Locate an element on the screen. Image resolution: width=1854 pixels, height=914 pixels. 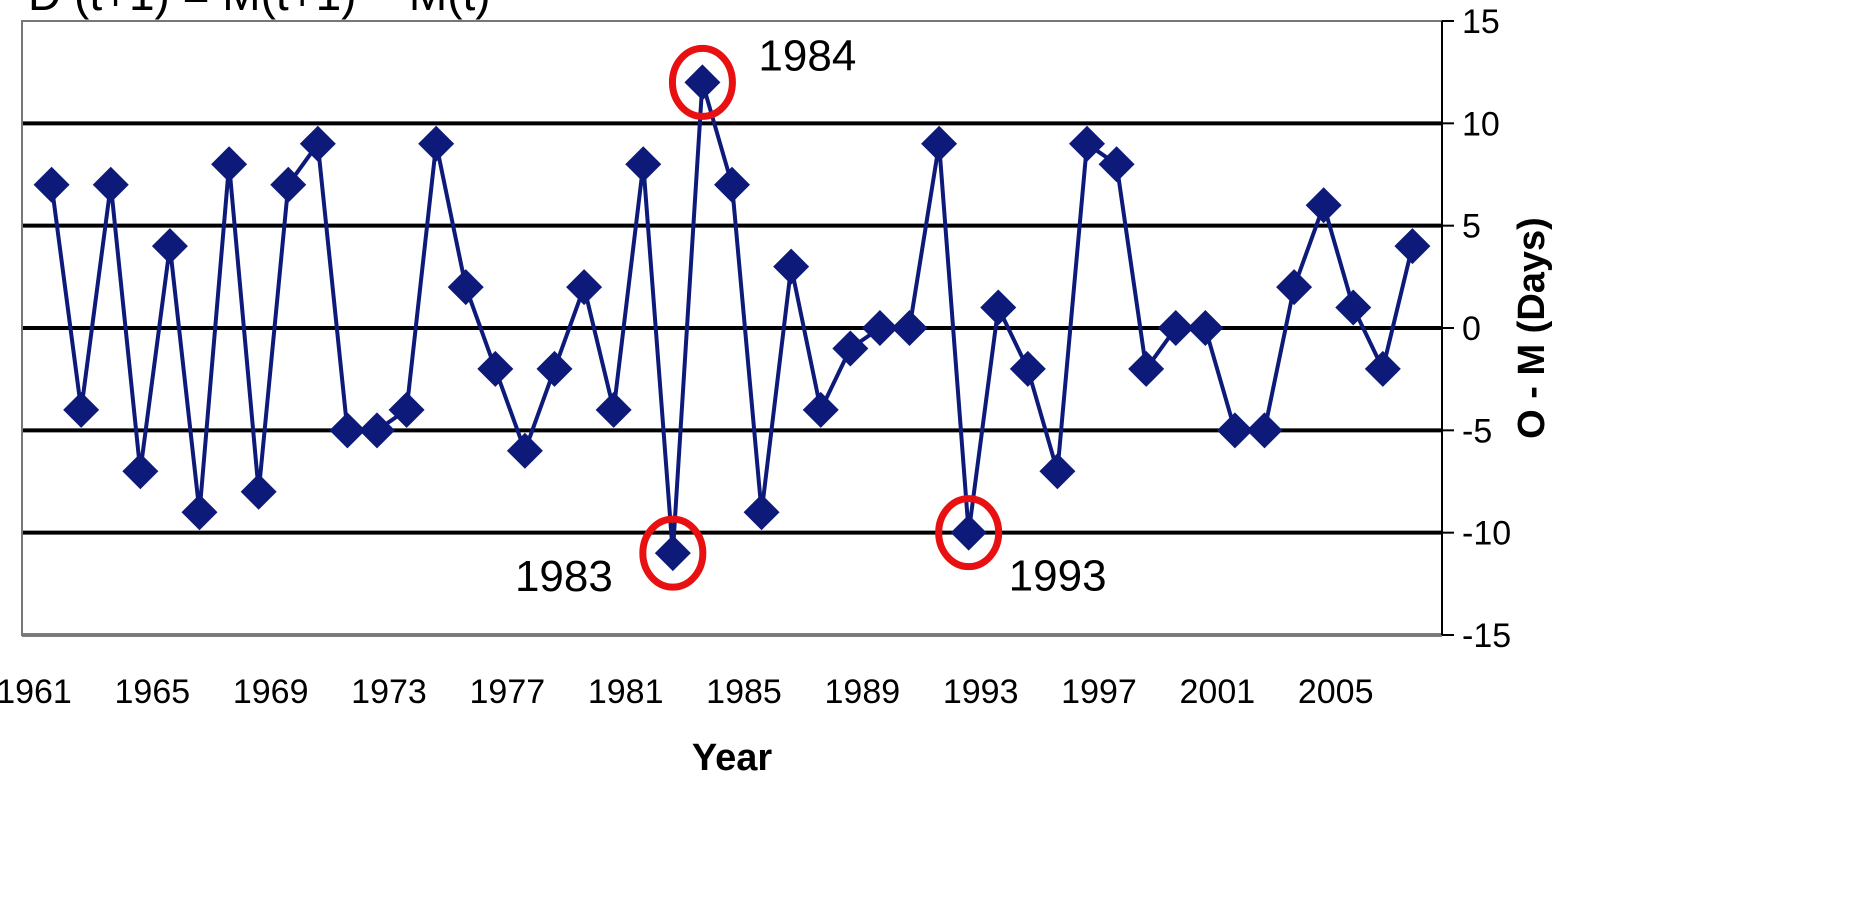
y-tick-label: -15 is located at coordinates (1486, 636).